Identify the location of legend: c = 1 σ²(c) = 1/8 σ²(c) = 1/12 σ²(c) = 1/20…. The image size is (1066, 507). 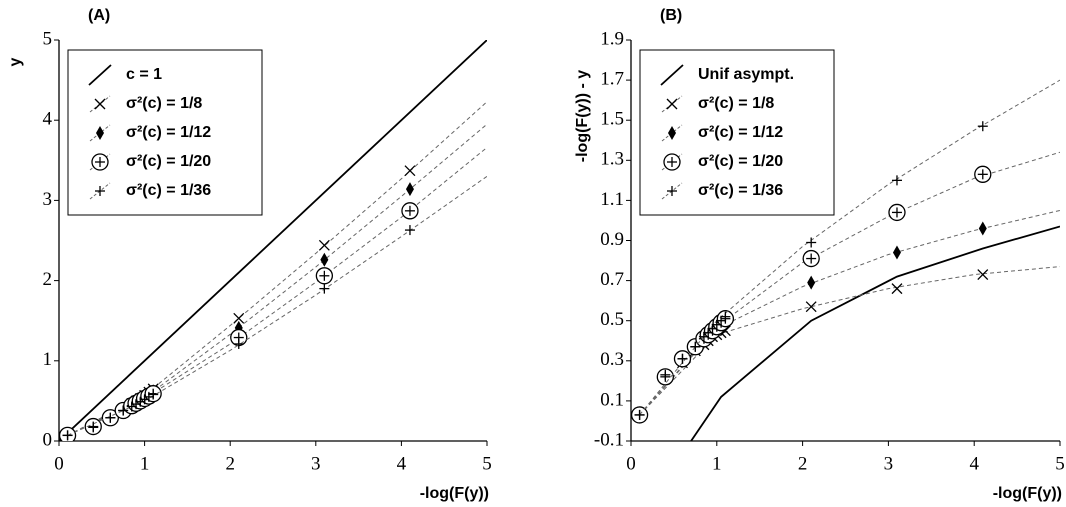
(165, 132).